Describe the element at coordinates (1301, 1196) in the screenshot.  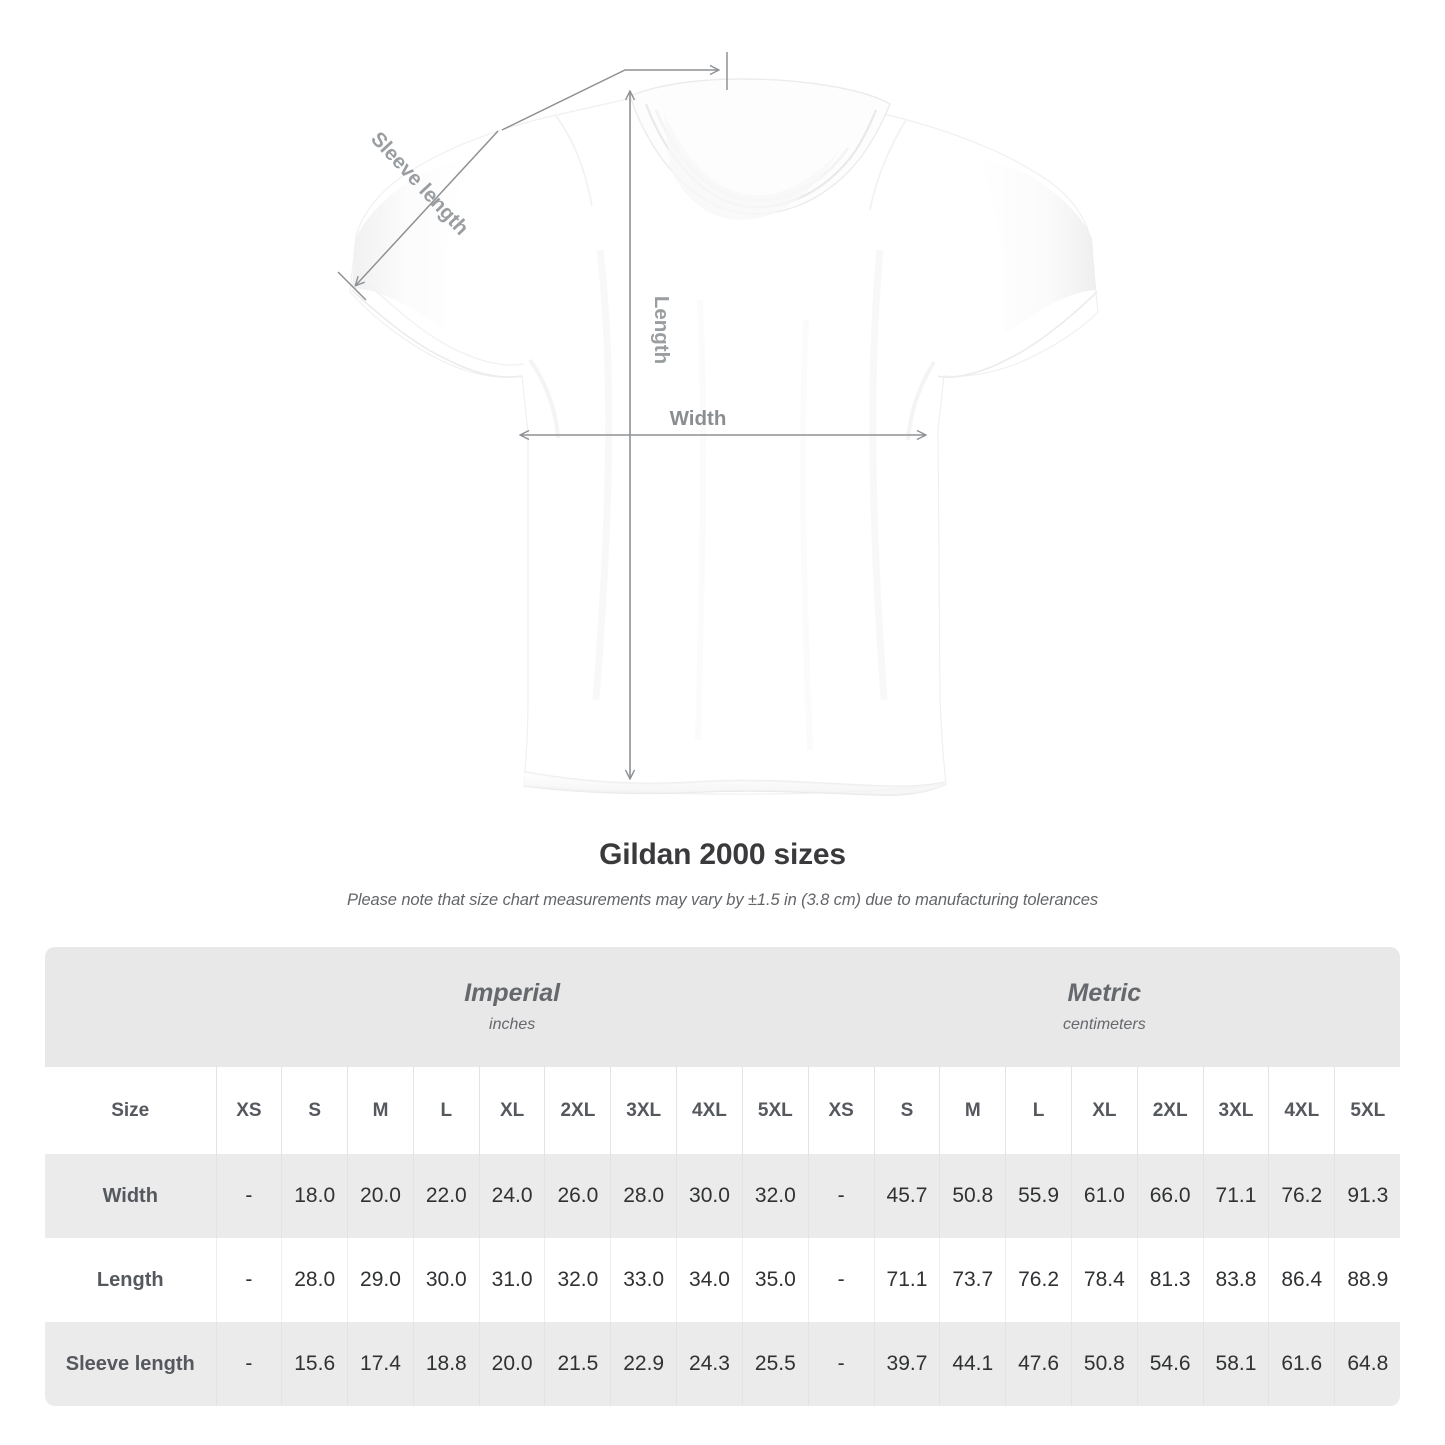
I see `width-metric-4xl: 76.2` at that location.